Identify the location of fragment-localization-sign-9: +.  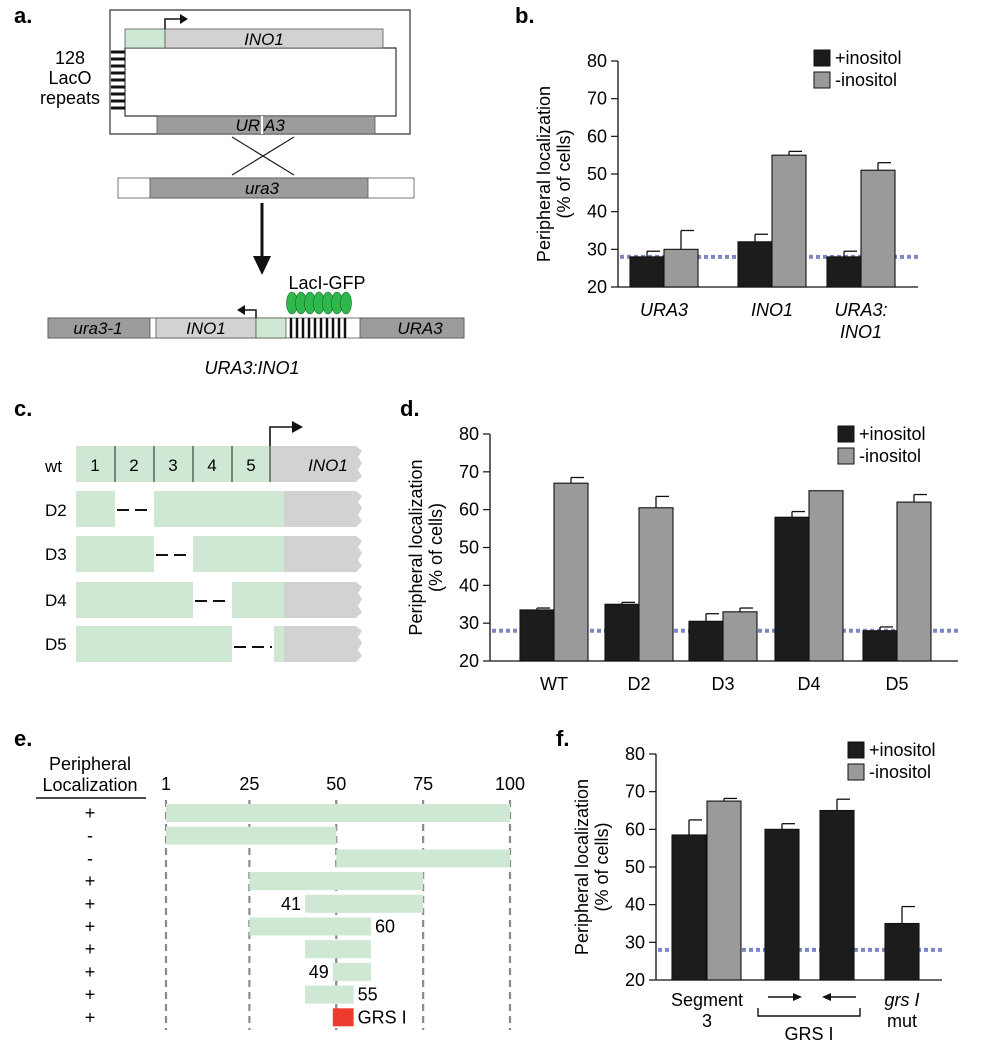
(90, 1017).